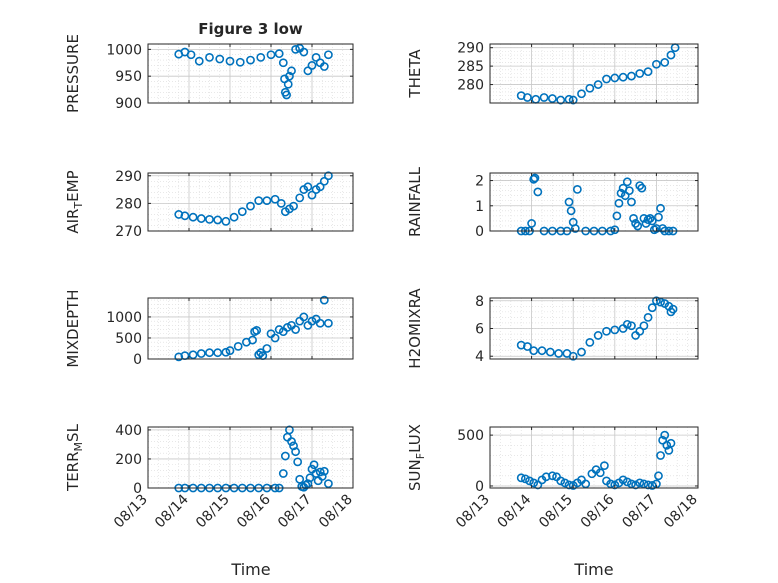 The height and width of the screenshot is (583, 778). I want to click on chart-title: Figure 3 low, so click(250, 29).